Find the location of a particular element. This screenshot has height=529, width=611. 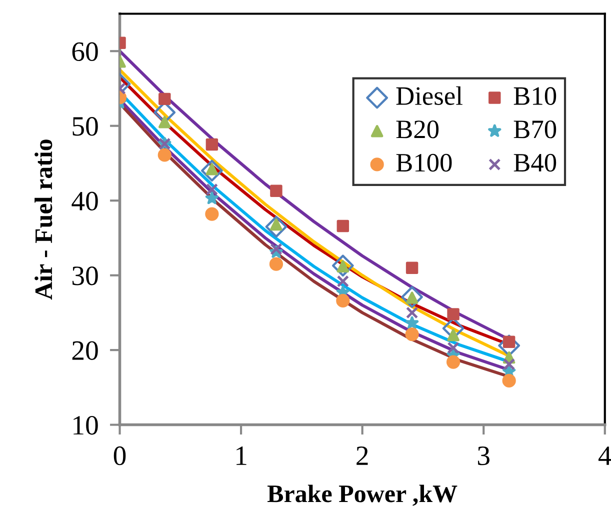

x-tick-label: 0 is located at coordinates (120, 456).